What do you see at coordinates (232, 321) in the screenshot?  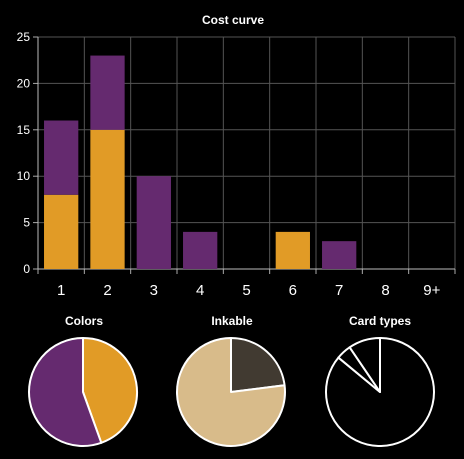 I see `inkable-title: Inkable` at bounding box center [232, 321].